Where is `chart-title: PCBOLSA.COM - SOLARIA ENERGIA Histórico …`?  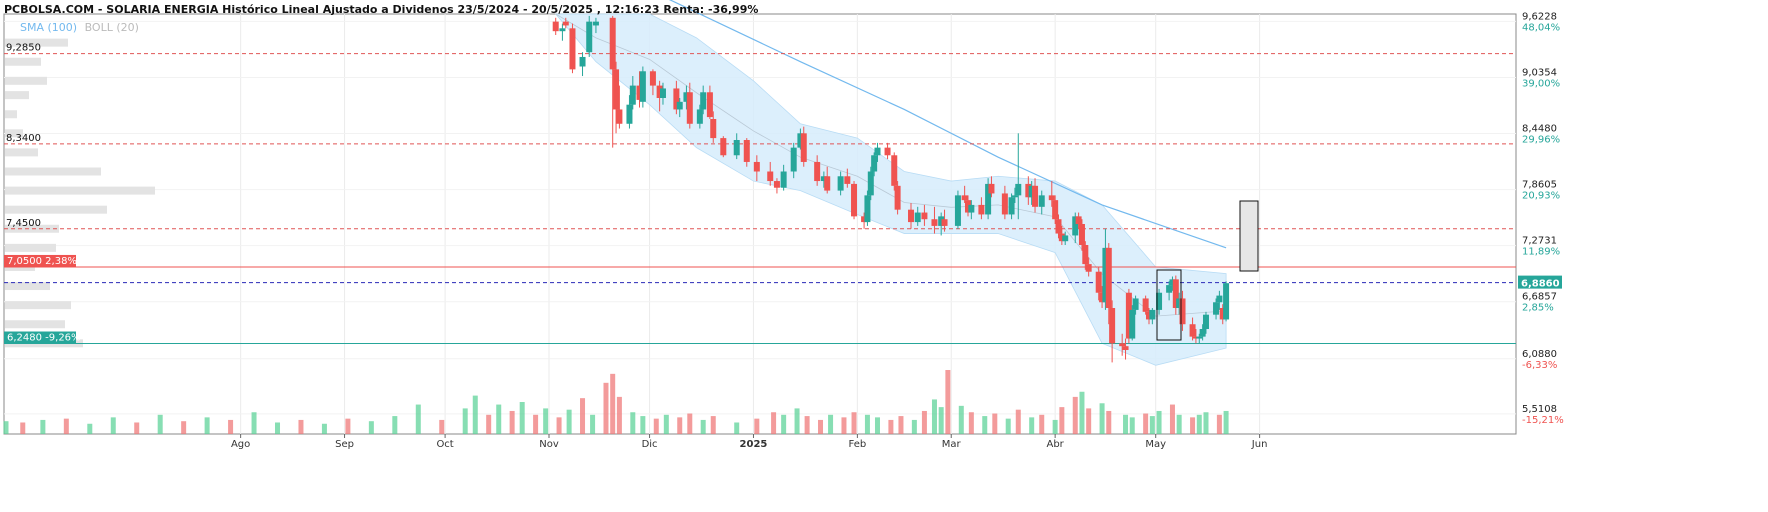
chart-title: PCBOLSA.COM - SOLARIA ENERGIA Histórico … is located at coordinates (381, 9).